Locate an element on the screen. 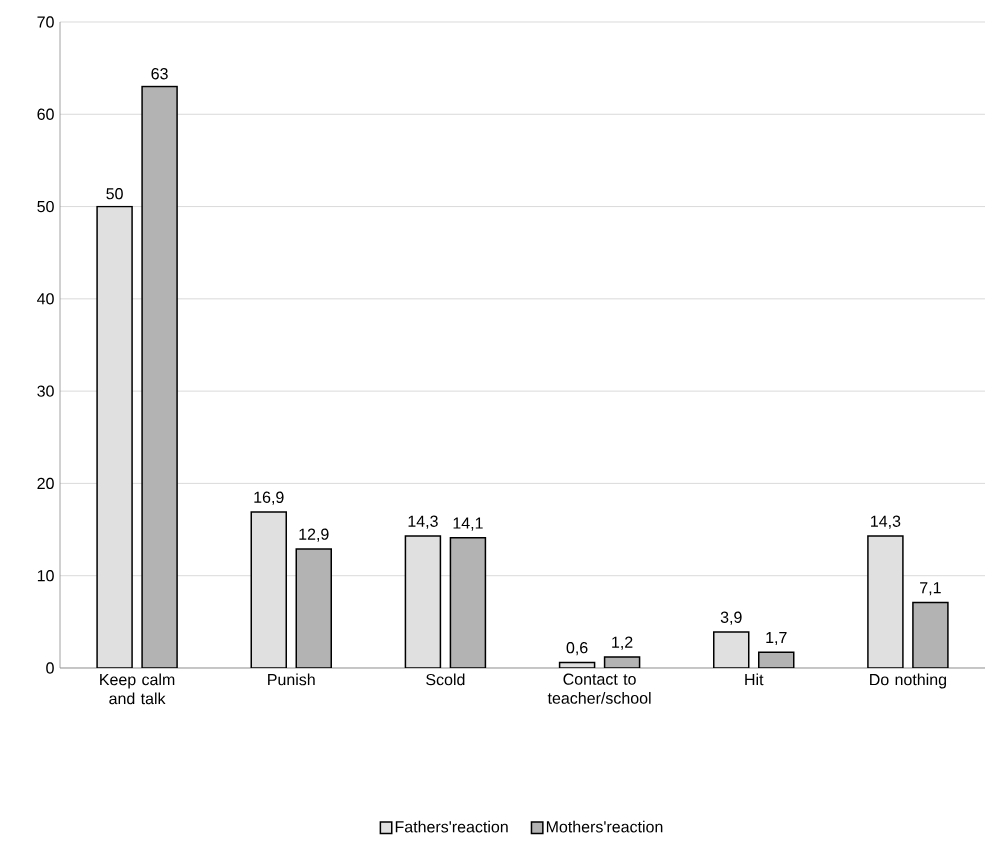 This screenshot has height=850, width=1005. data-label: 1,7 is located at coordinates (776, 639).